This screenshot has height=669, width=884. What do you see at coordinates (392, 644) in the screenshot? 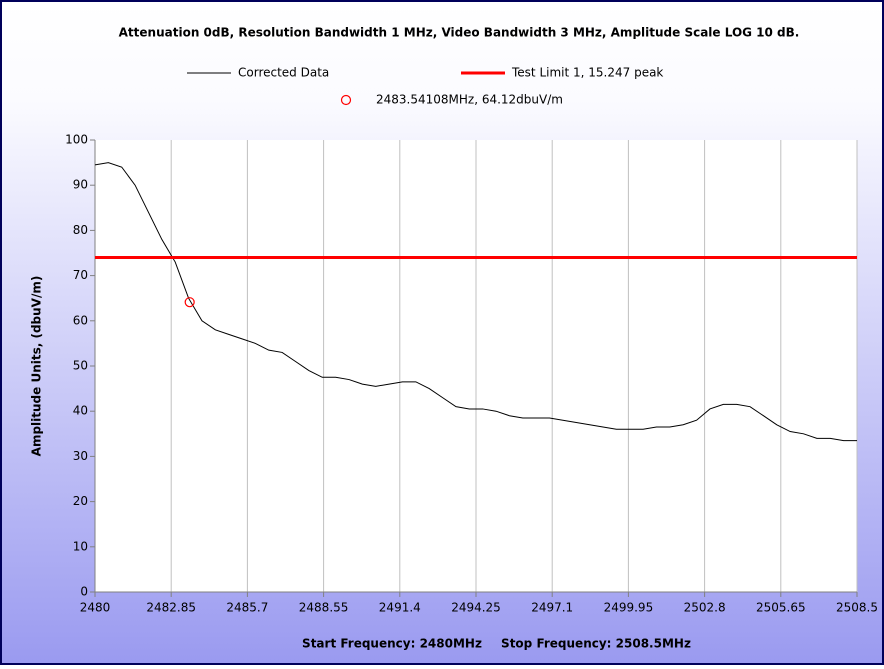
I see `start-frequency: Start Frequency: 2480MHz` at bounding box center [392, 644].